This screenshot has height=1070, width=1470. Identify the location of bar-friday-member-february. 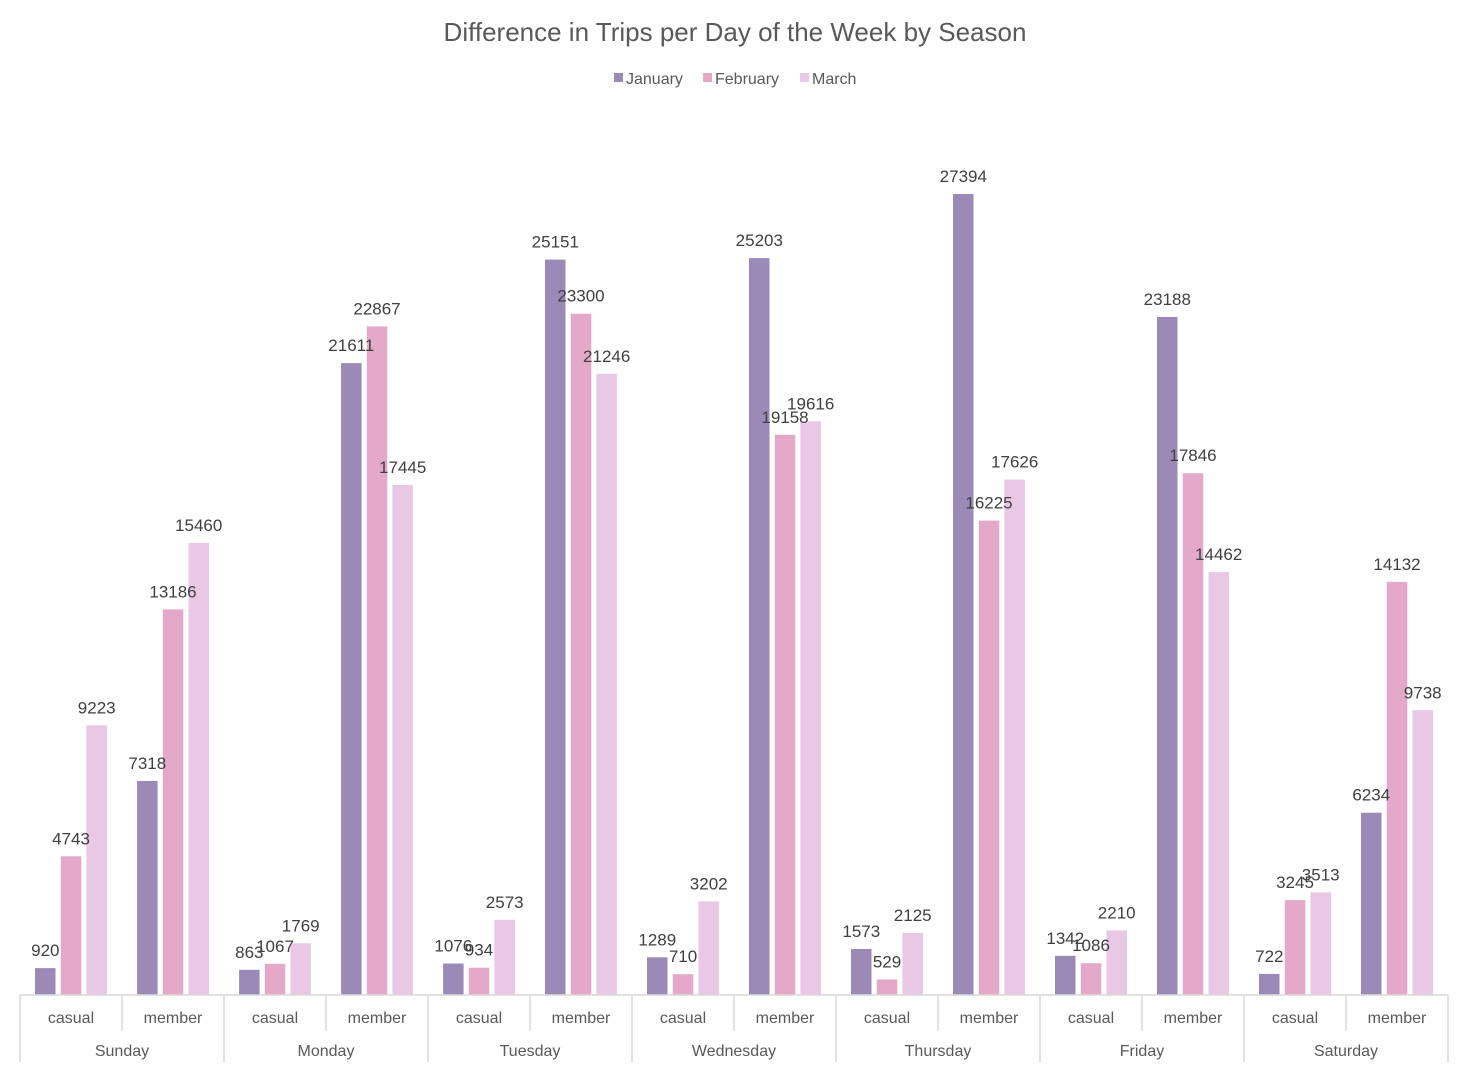
(1193, 734).